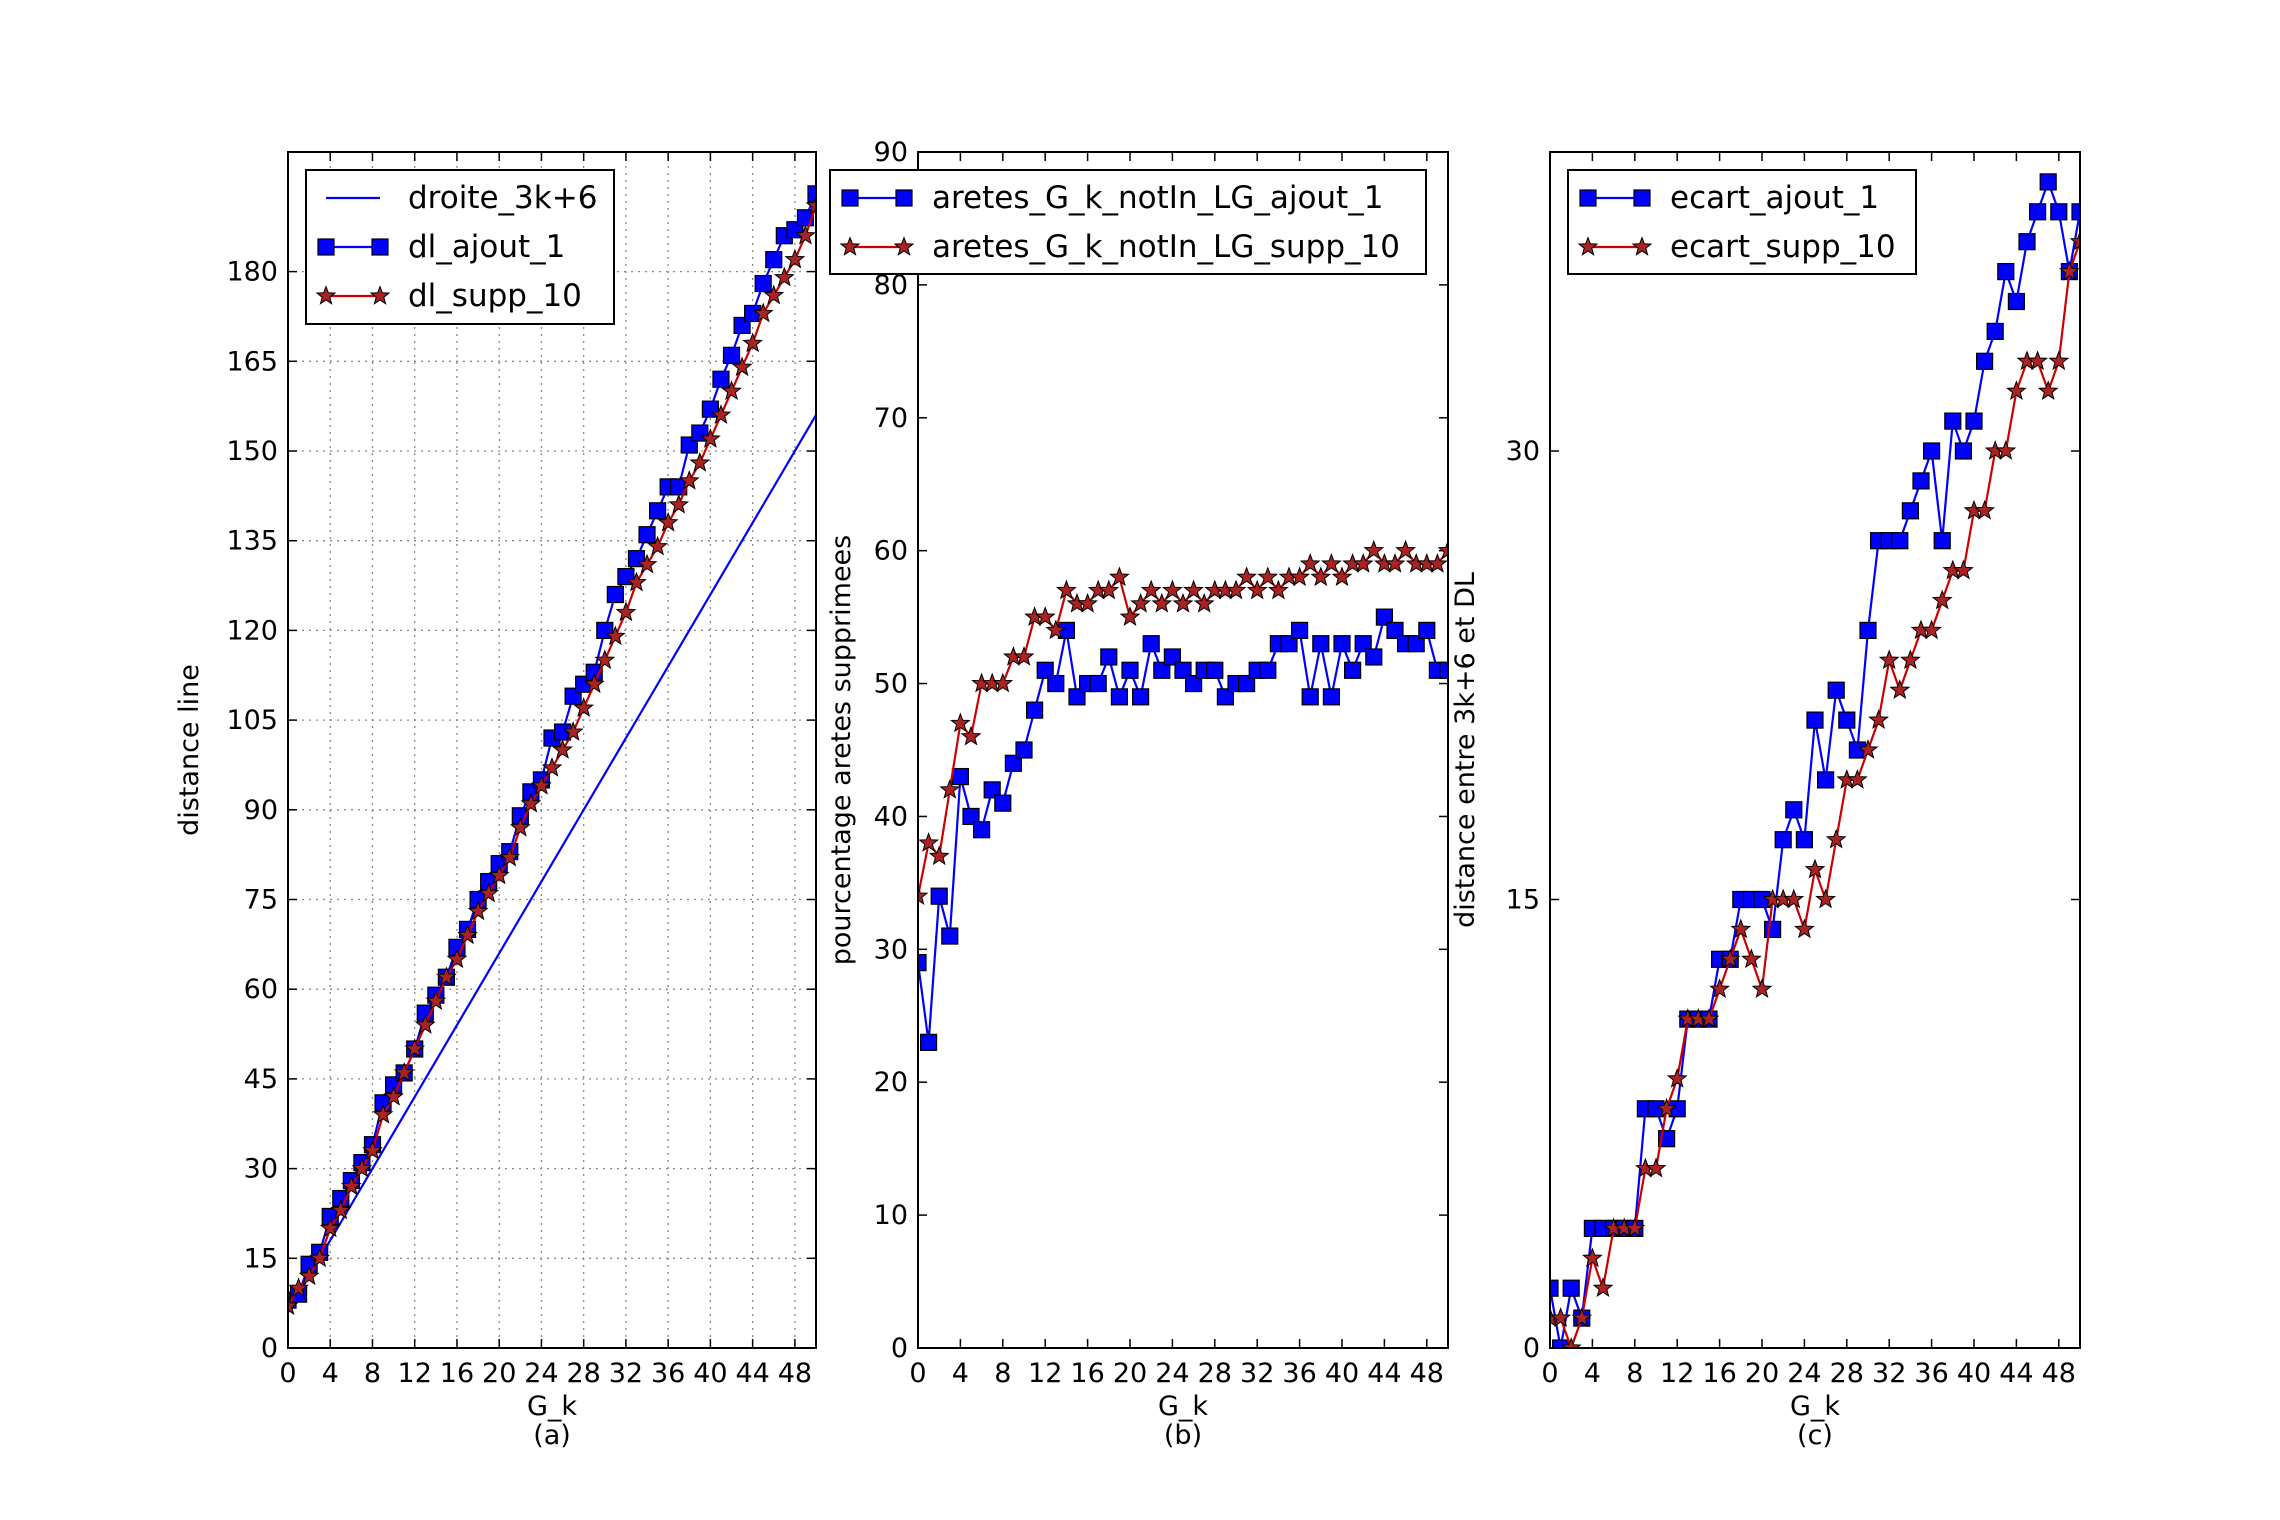  Describe the element at coordinates (460, 247) in the screenshot. I see `legend: droite_3k+6 dl_ajout_1 dl_supp_10` at that location.